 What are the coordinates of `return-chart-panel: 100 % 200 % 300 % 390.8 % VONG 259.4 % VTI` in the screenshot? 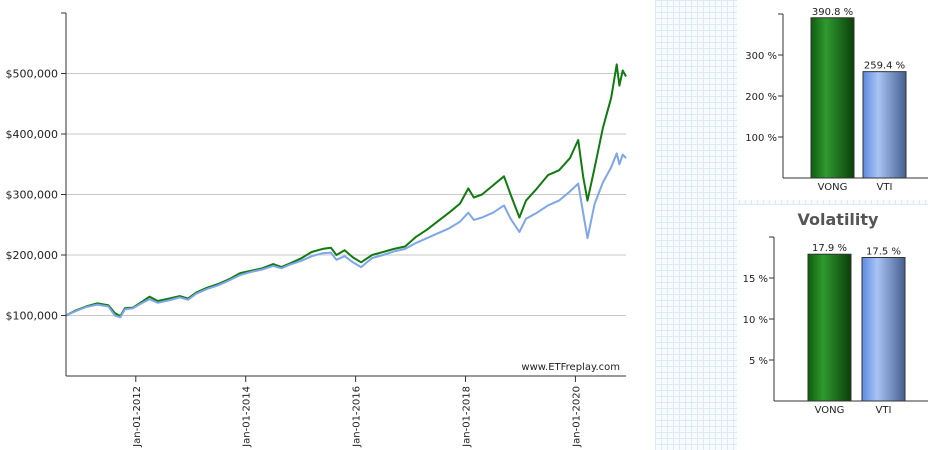 It's located at (832, 100).